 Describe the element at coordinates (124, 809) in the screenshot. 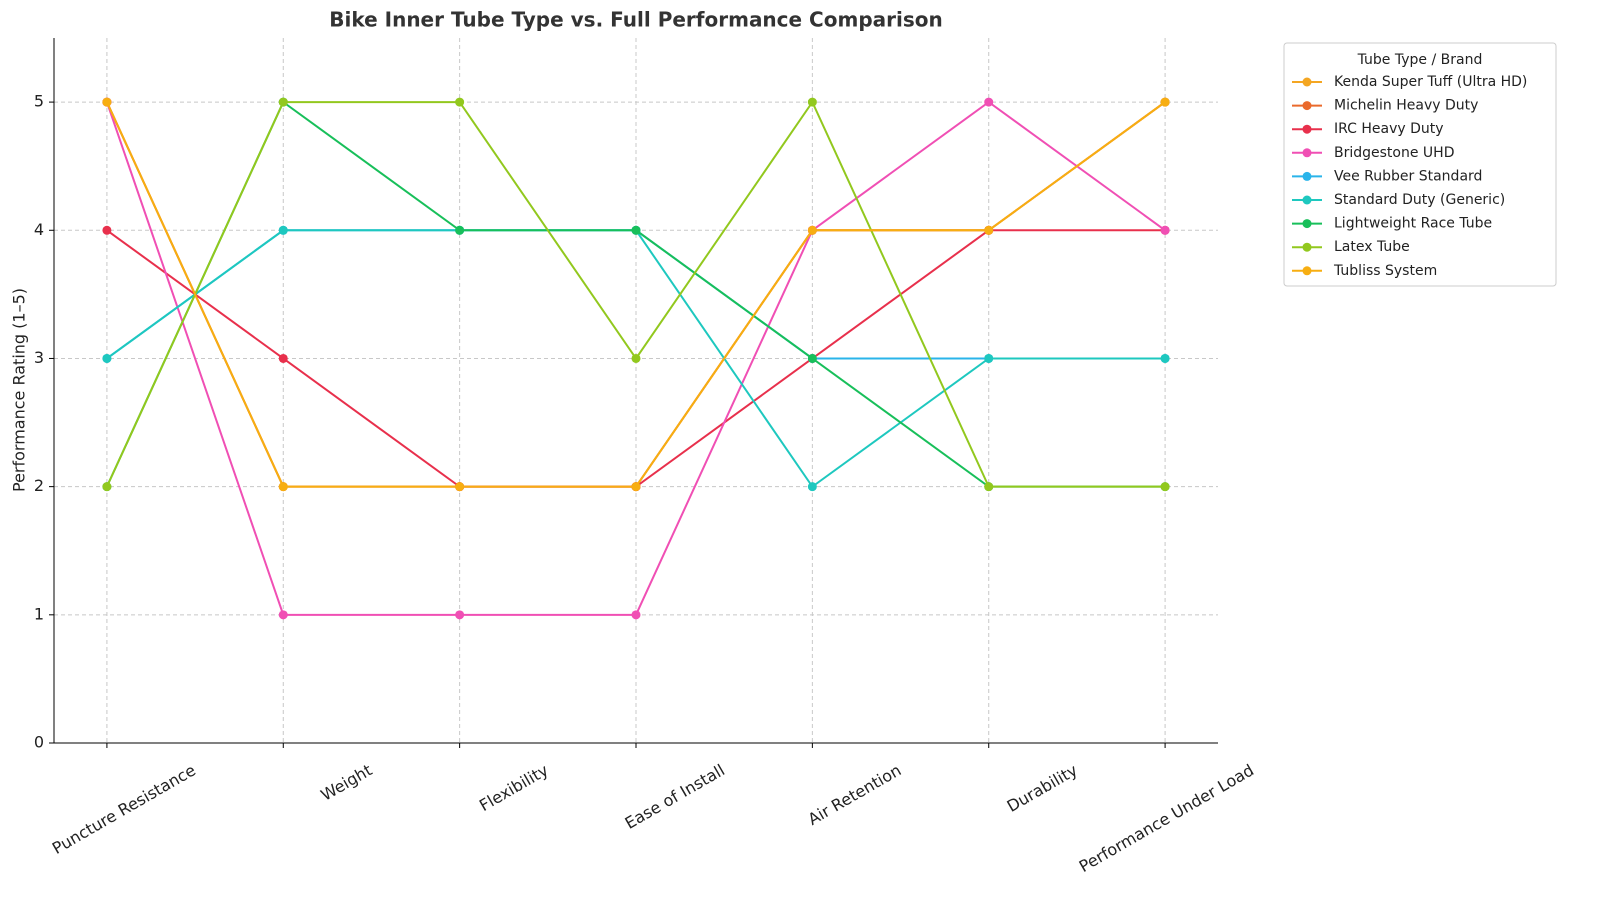

I see `x-tick-label: Puncture Resistance` at that location.